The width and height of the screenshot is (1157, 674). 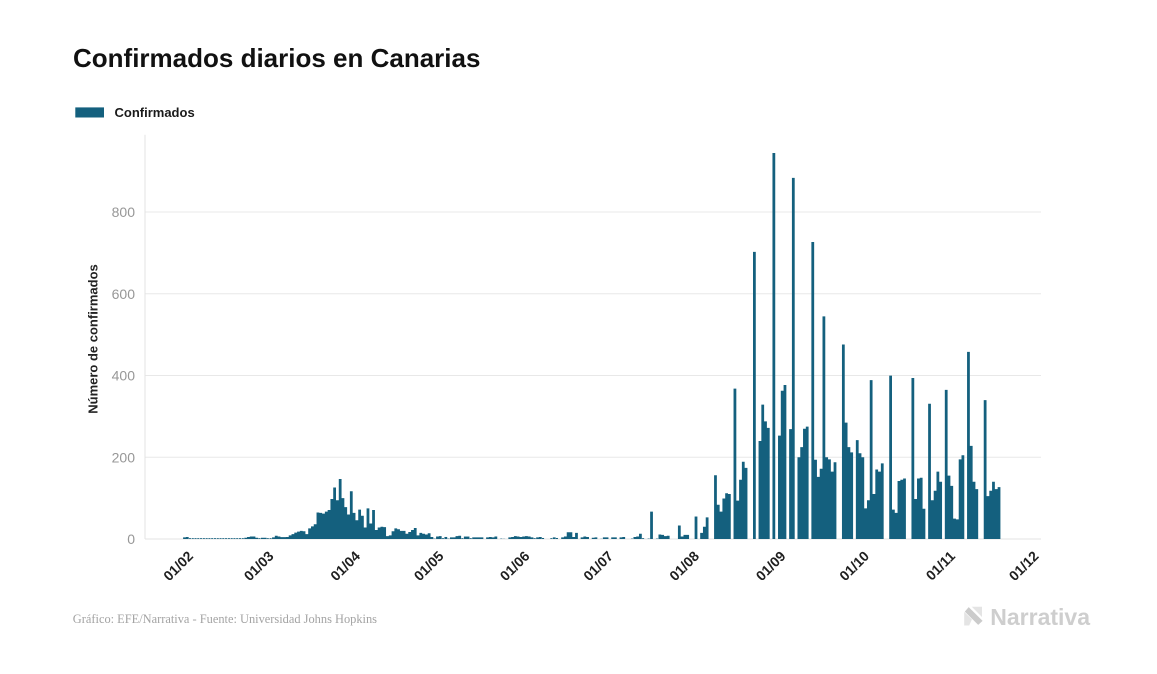 I want to click on svg-text: Confirmados, so click(x=155, y=112).